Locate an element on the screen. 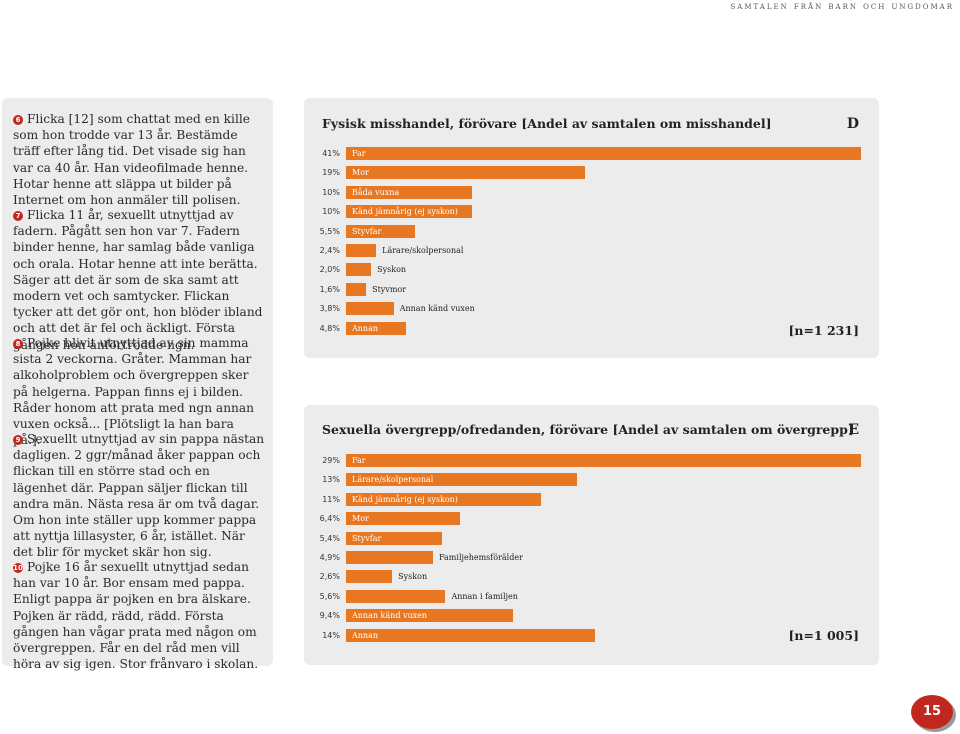  bar-row: 2,6% Syskon is located at coordinates (591, 576).